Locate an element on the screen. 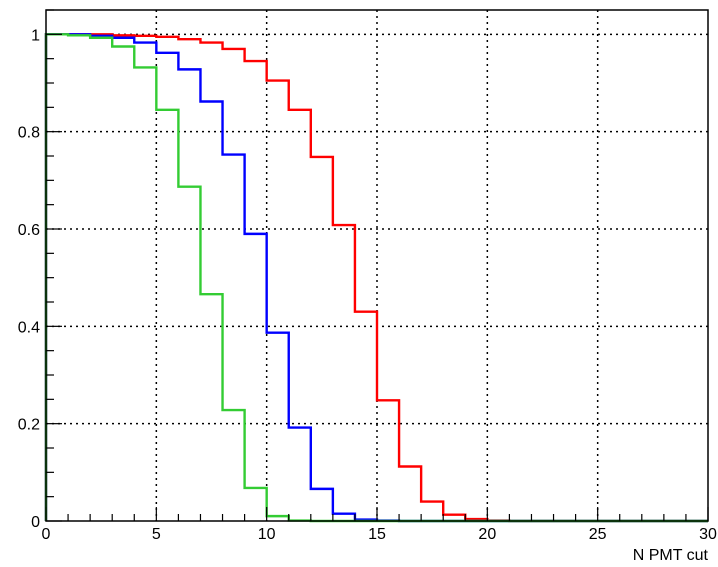  y-tick-label: 0 is located at coordinates (35, 522).